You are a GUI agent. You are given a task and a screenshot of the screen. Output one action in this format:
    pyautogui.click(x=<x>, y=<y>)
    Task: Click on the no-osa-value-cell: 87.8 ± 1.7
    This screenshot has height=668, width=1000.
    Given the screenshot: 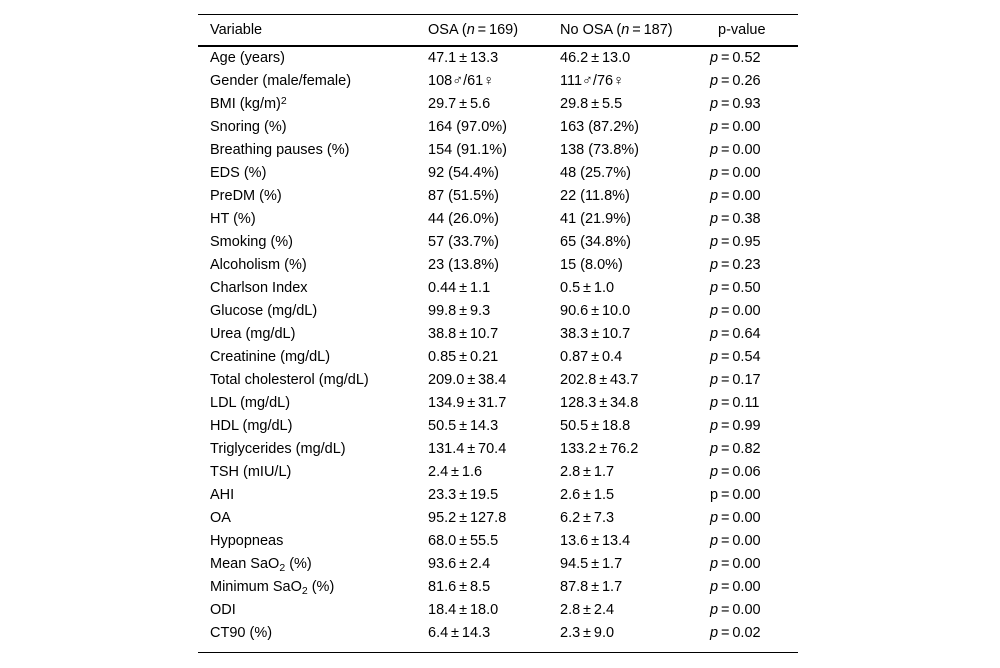 What is the action you would take?
    pyautogui.click(x=591, y=587)
    